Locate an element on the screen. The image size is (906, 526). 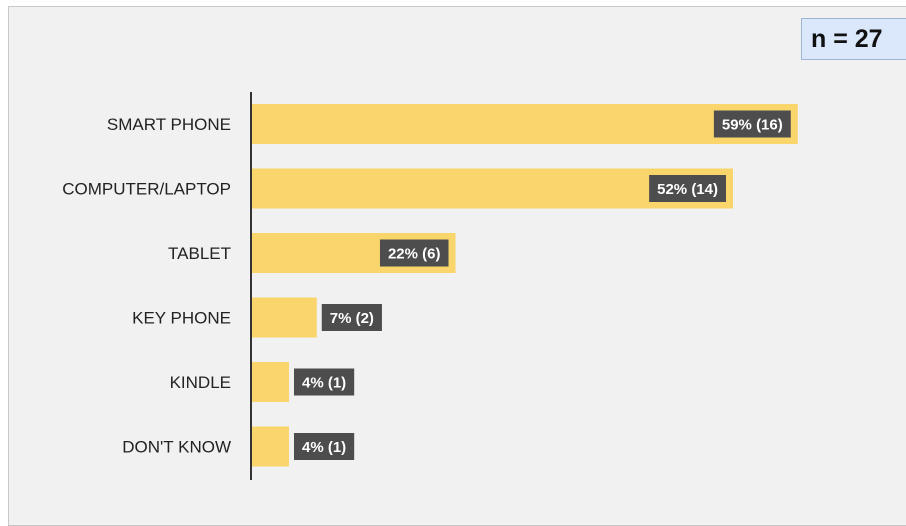
category-label: DON'T KNOW is located at coordinates (176, 447).